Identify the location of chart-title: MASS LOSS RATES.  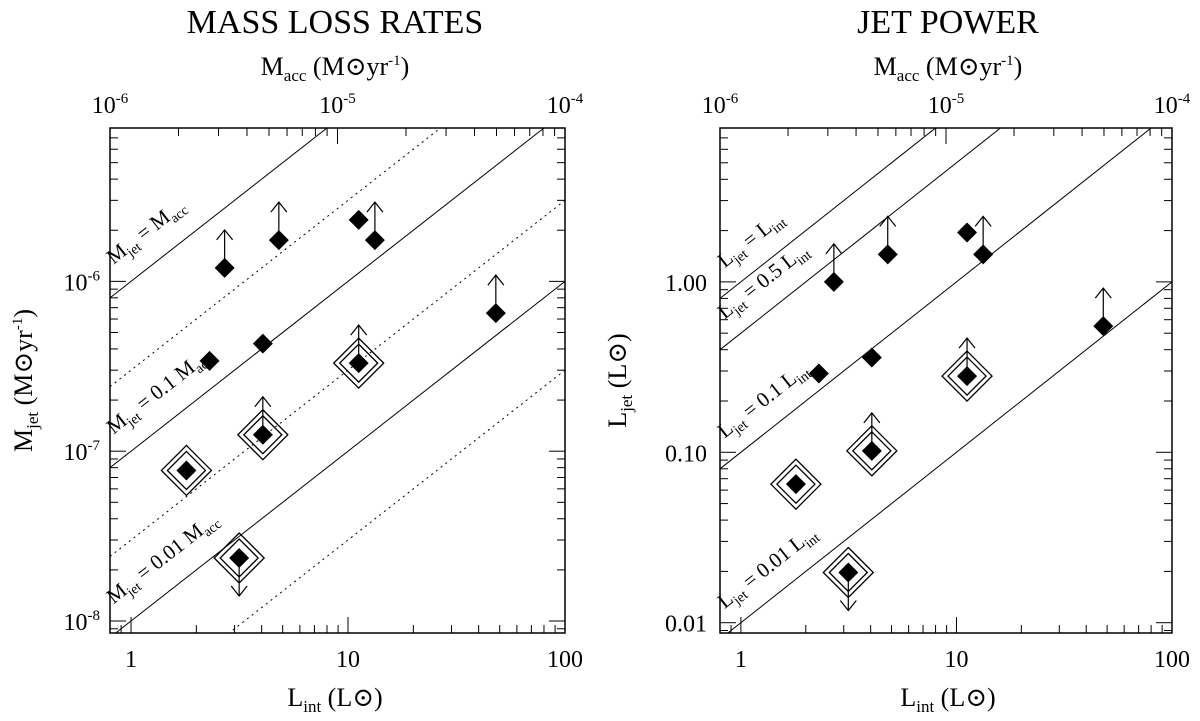
(335, 22).